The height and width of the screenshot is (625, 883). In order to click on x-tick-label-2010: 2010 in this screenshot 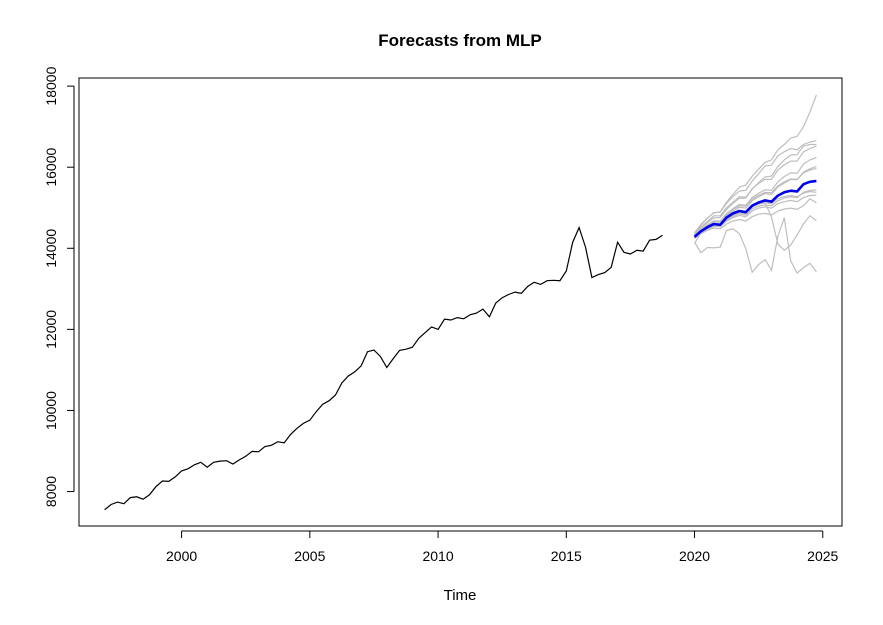, I will do `click(437, 556)`.